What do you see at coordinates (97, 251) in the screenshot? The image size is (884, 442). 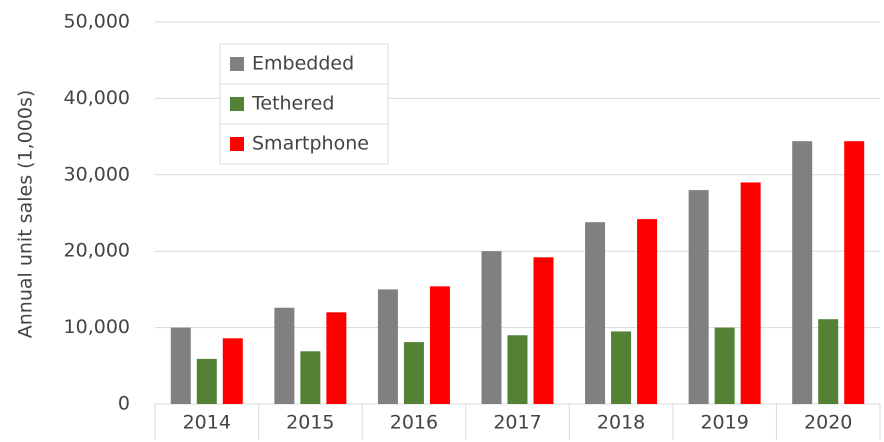 I see `y-tick-label: 20,000` at bounding box center [97, 251].